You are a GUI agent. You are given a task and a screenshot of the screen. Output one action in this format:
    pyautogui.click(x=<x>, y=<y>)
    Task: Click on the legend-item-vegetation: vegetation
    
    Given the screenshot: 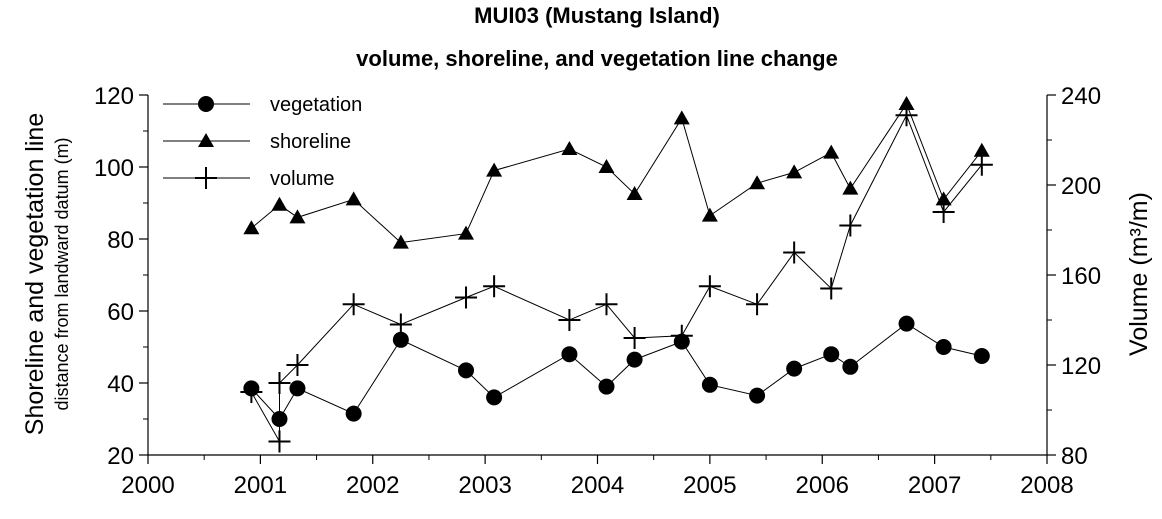 What is the action you would take?
    pyautogui.click(x=262, y=105)
    